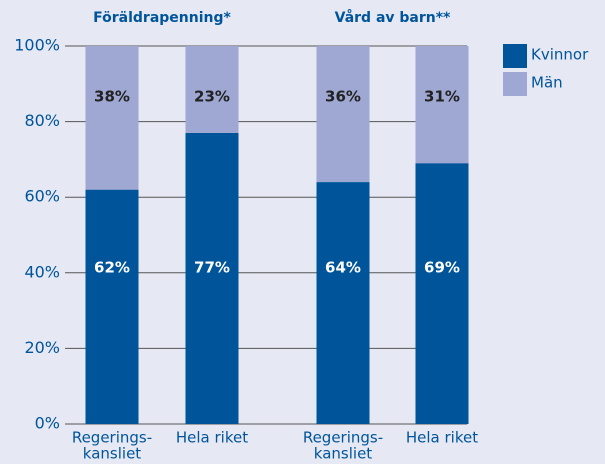 This screenshot has width=605, height=464. What do you see at coordinates (162, 18) in the screenshot?
I see `group-label: Föräldrapenning*` at bounding box center [162, 18].